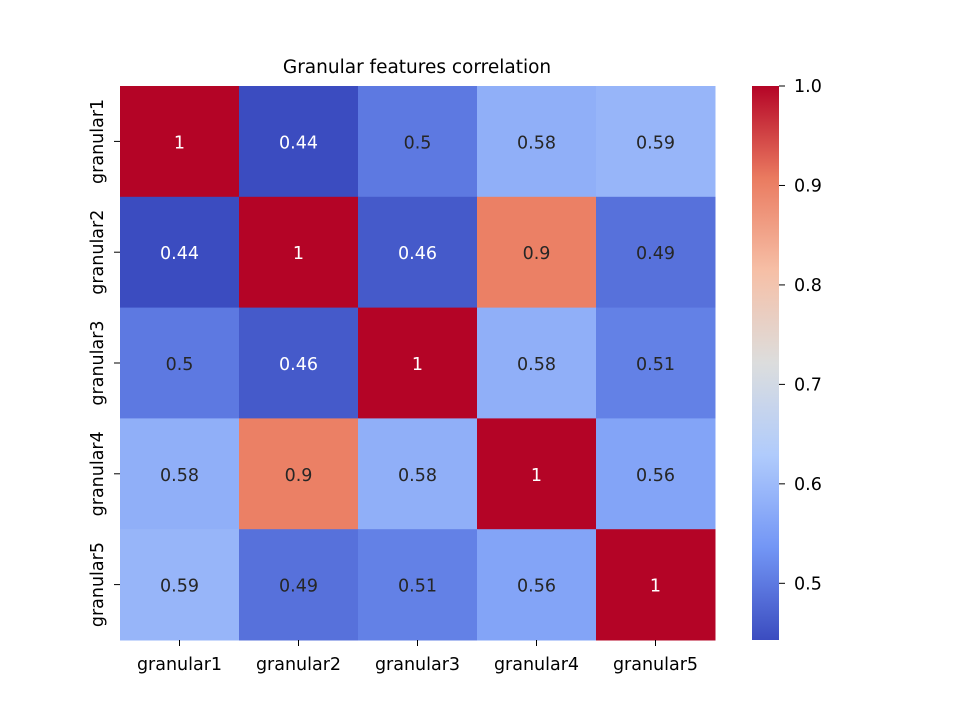 Image resolution: width=960 pixels, height=720 pixels. What do you see at coordinates (808, 485) in the screenshot?
I see `colorbar-tick-label: 0.6` at bounding box center [808, 485].